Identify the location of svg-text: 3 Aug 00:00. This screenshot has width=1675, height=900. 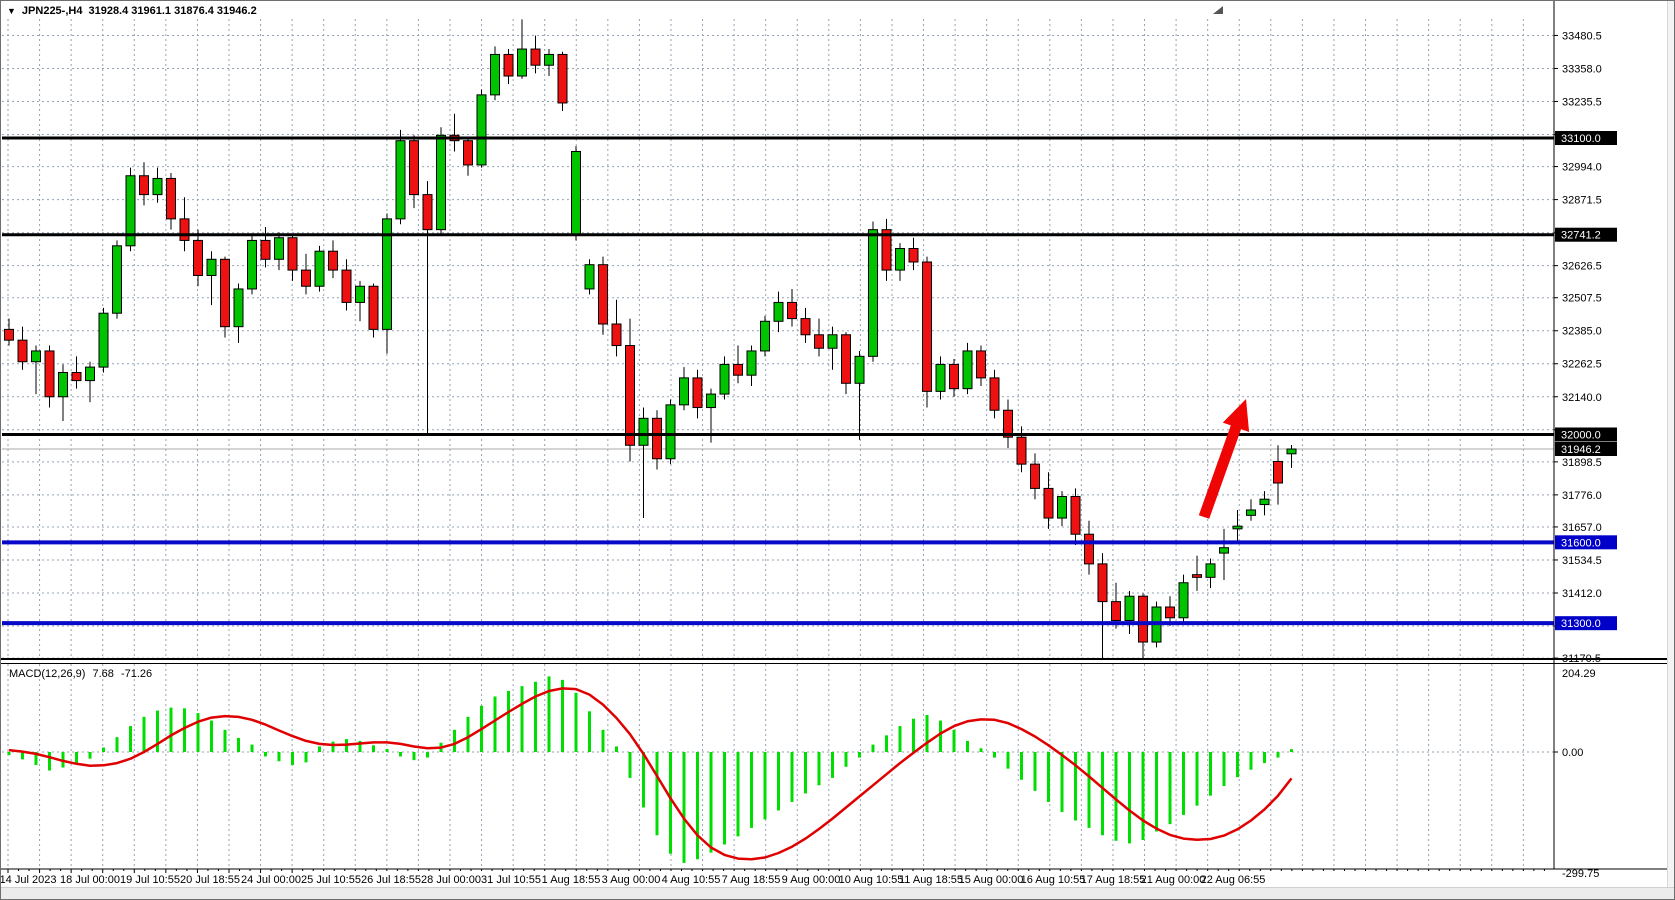
(631, 880).